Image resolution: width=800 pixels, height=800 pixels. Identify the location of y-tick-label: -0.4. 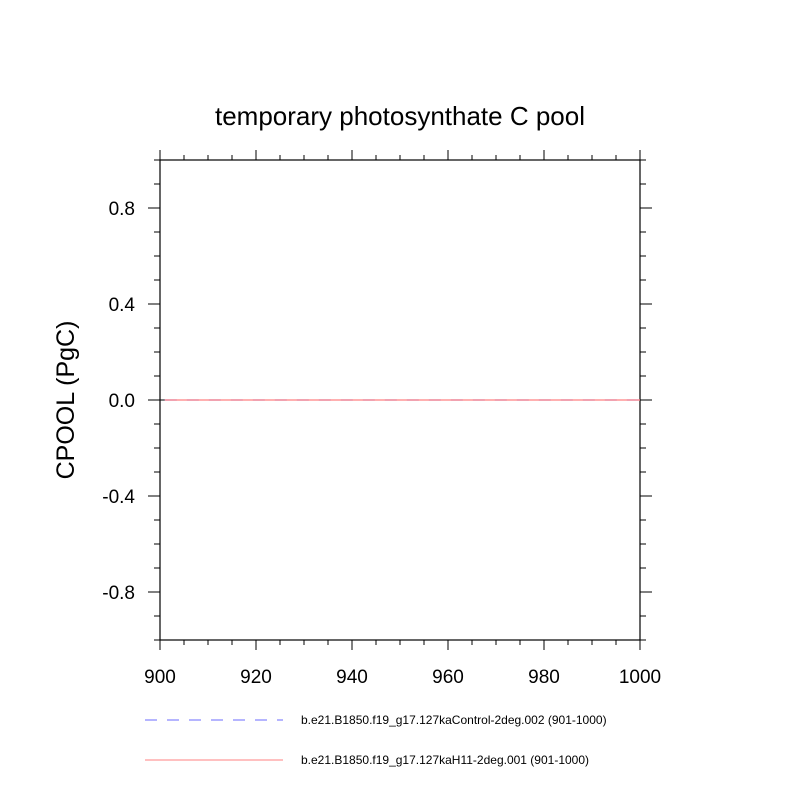
(118, 497).